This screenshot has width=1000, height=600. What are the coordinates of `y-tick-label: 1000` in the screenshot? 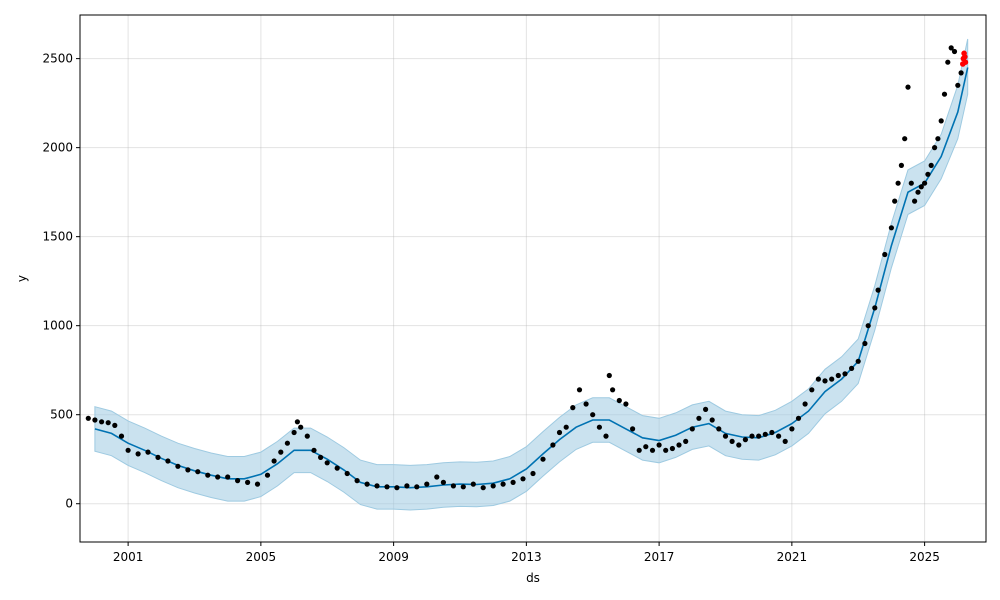 It's located at (57, 326).